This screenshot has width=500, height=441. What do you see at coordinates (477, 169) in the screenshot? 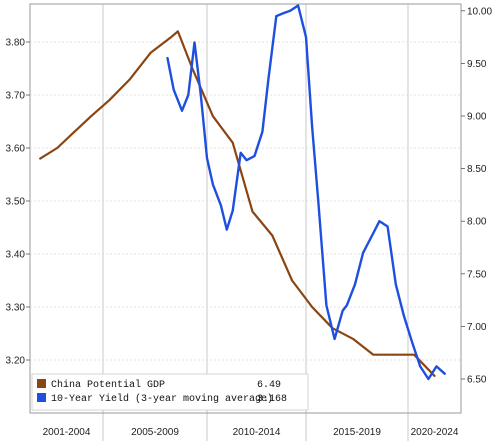
I see `right-tick-label: 8.50` at bounding box center [477, 169].